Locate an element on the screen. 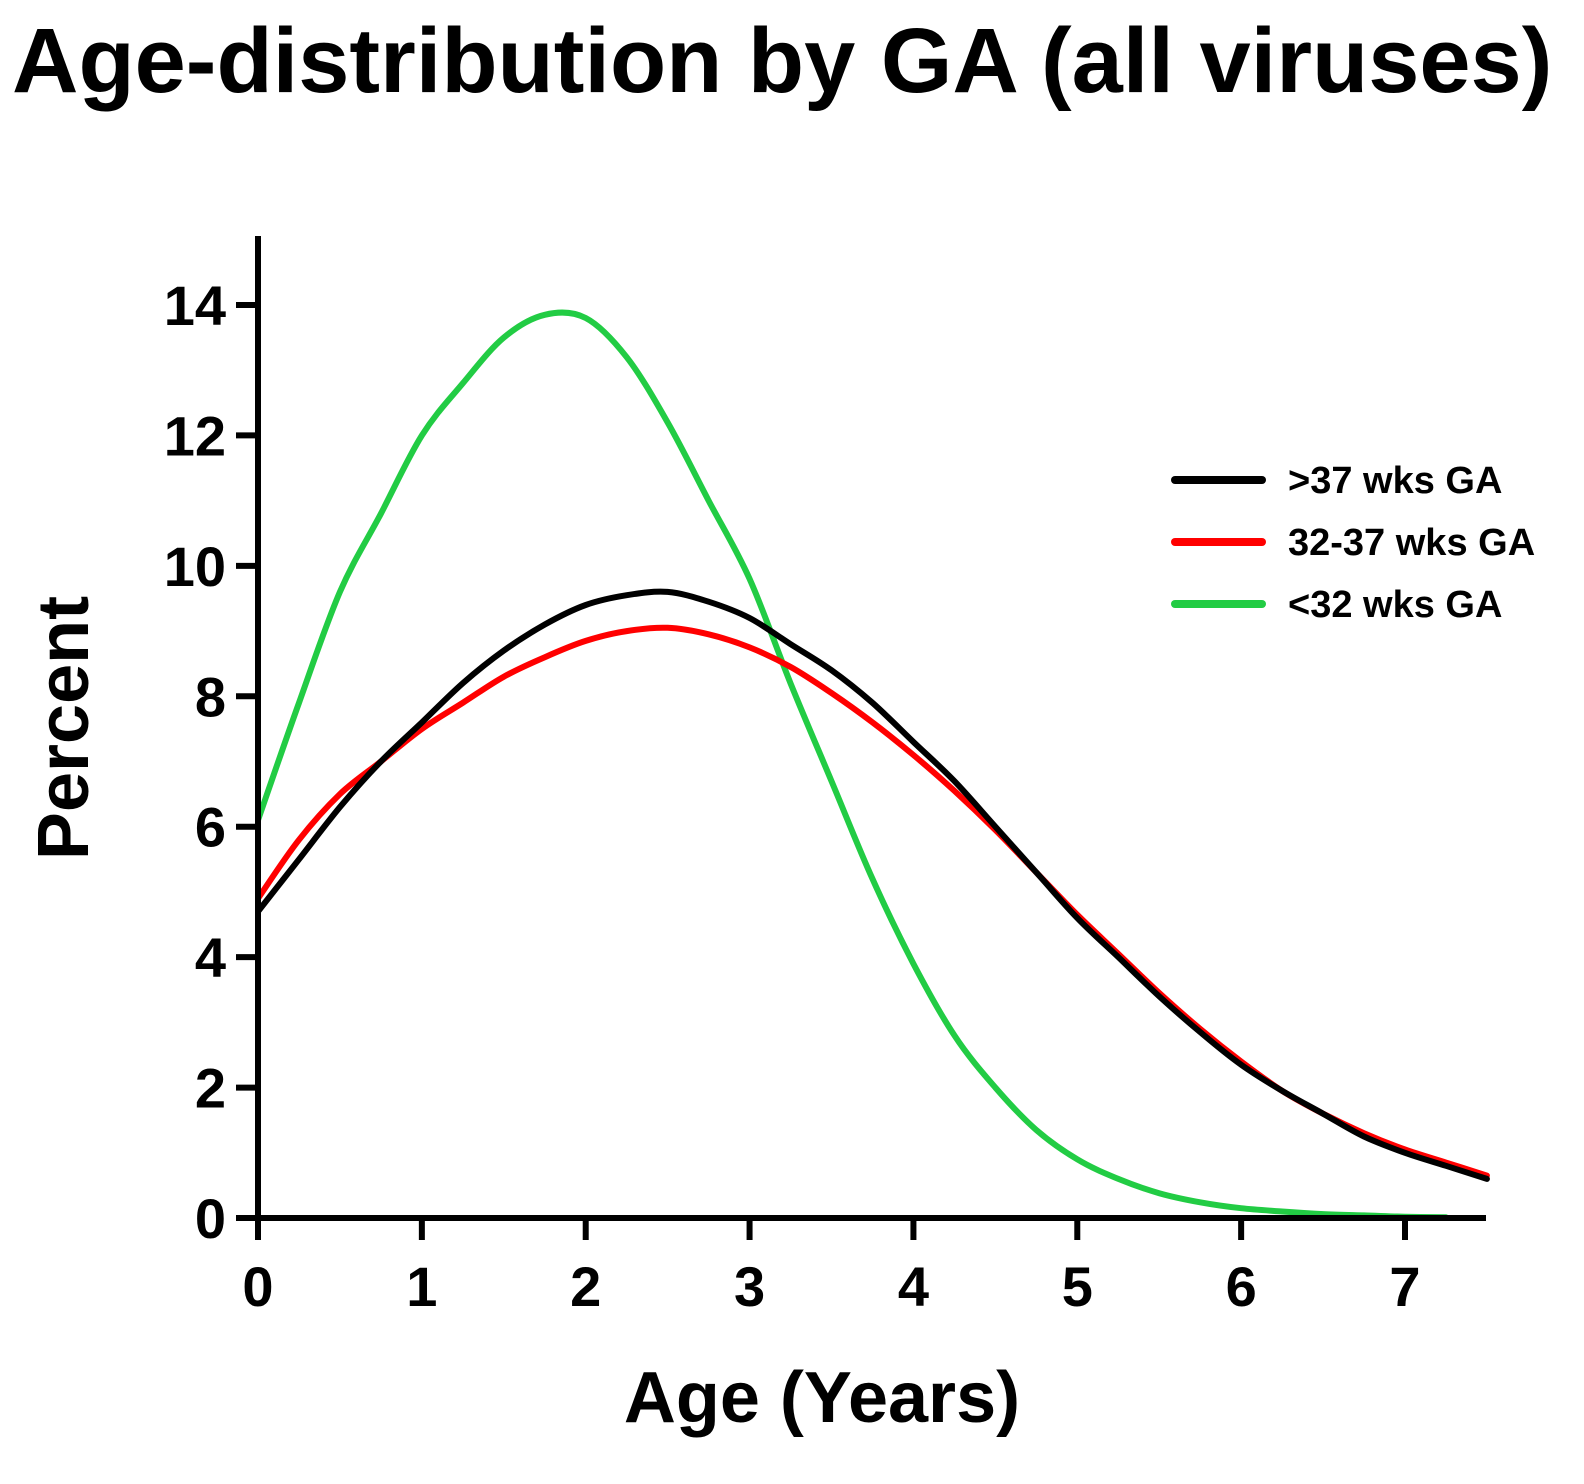 The height and width of the screenshot is (1484, 1584). x-ticks: 0 1 2 3 4 5 6 7 is located at coordinates (831, 1268).